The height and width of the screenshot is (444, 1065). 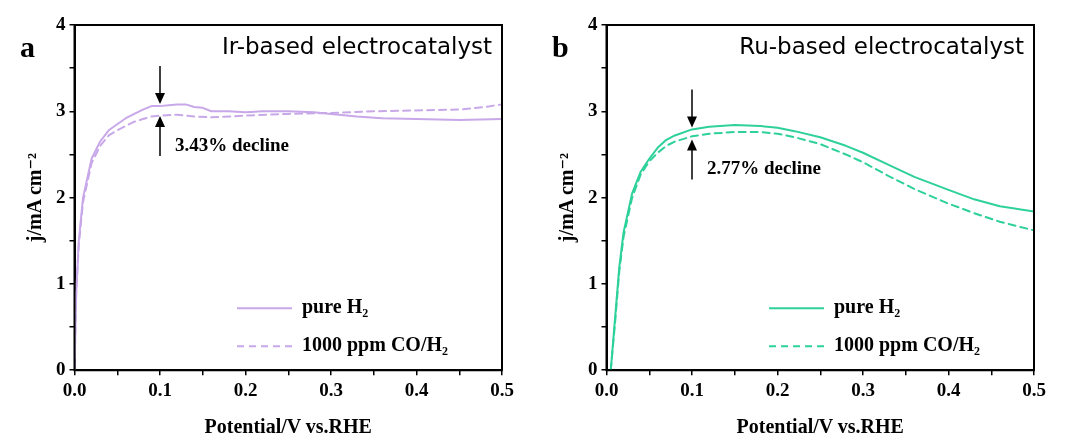 I want to click on annotation: Ru-based electrocatalyst, so click(x=881, y=46).